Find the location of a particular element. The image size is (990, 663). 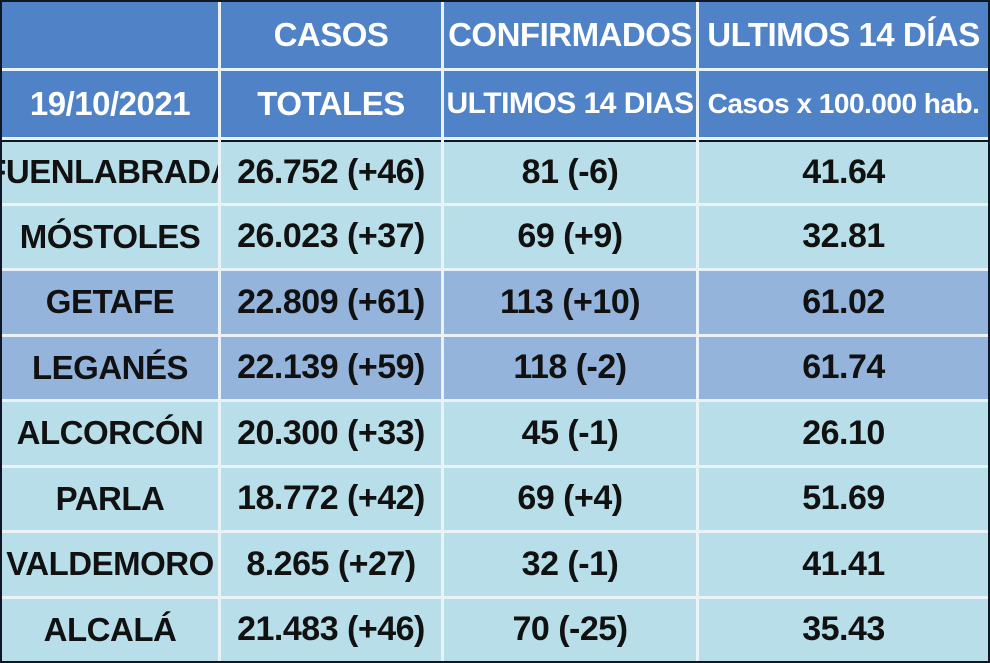

confirmados-14-cell: 113 (+10) is located at coordinates (570, 302).